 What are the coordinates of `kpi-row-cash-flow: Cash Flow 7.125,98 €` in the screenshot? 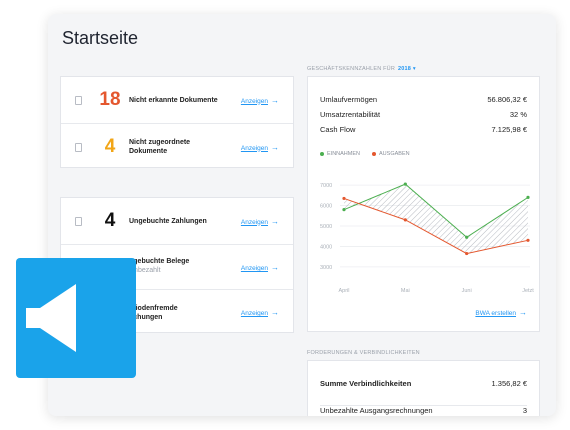 It's located at (423, 129).